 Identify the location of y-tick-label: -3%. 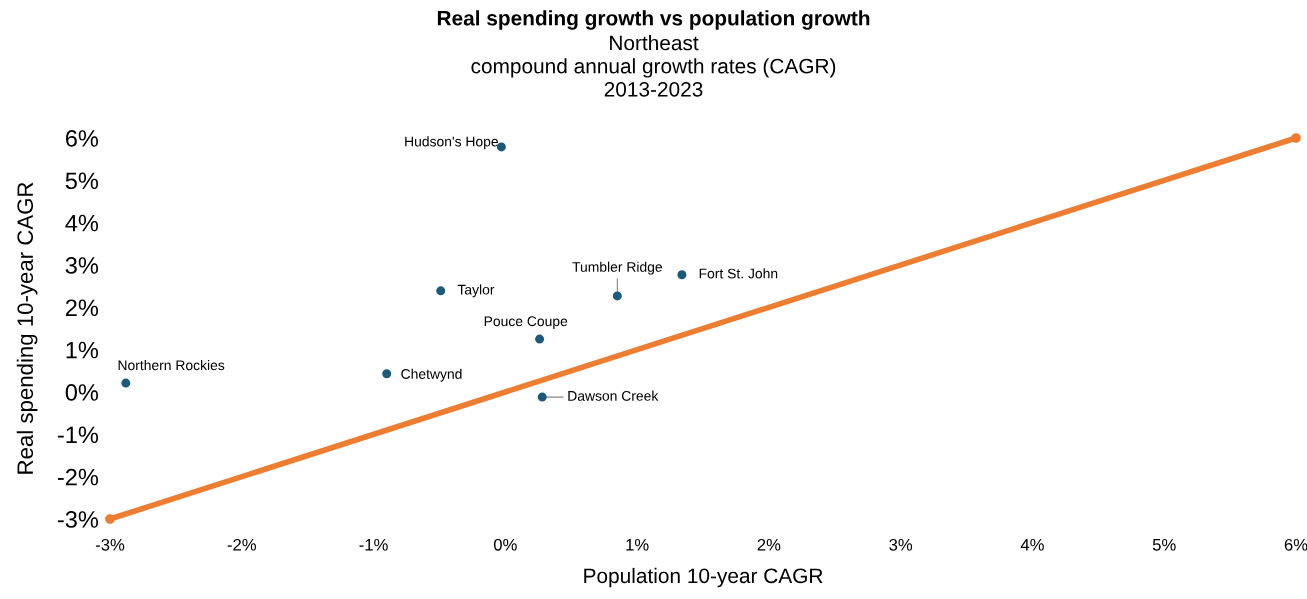
(78, 519).